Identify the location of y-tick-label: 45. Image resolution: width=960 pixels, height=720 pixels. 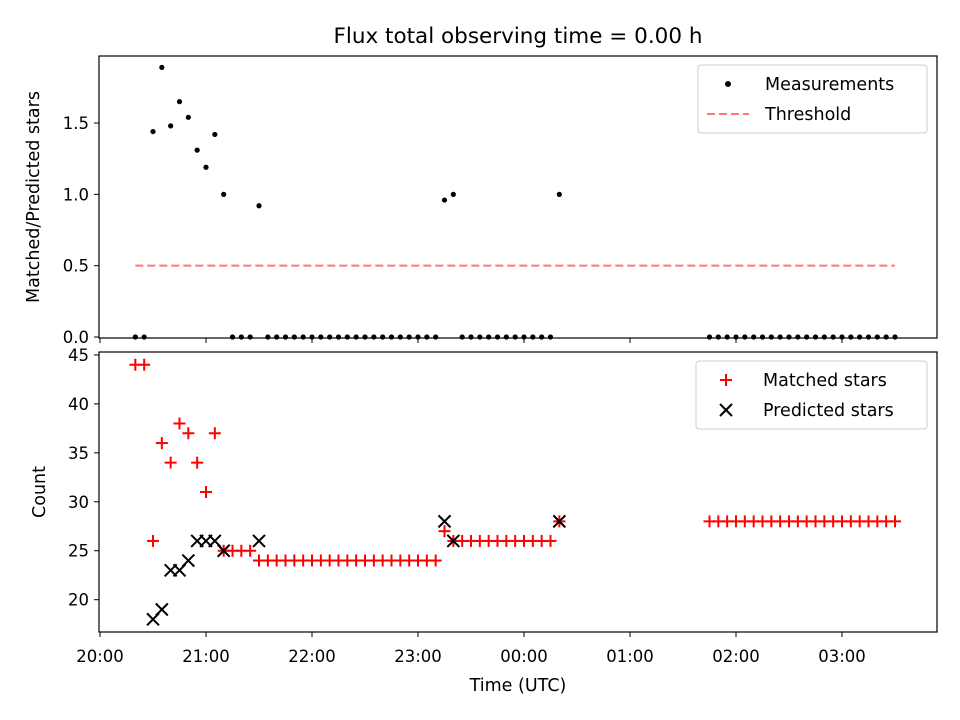
(78, 355).